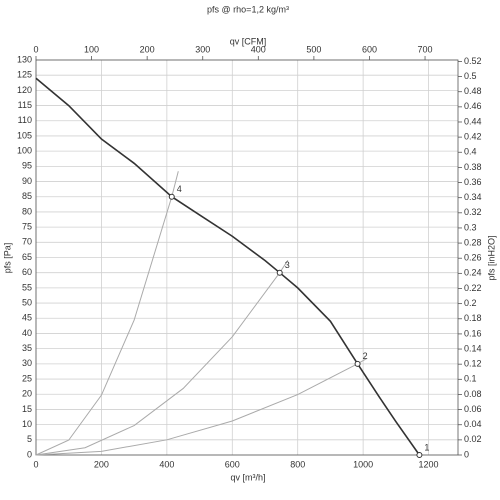 The height and width of the screenshot is (500, 500). Describe the element at coordinates (473, 167) in the screenshot. I see `y2-tick-label: 0.38` at that location.